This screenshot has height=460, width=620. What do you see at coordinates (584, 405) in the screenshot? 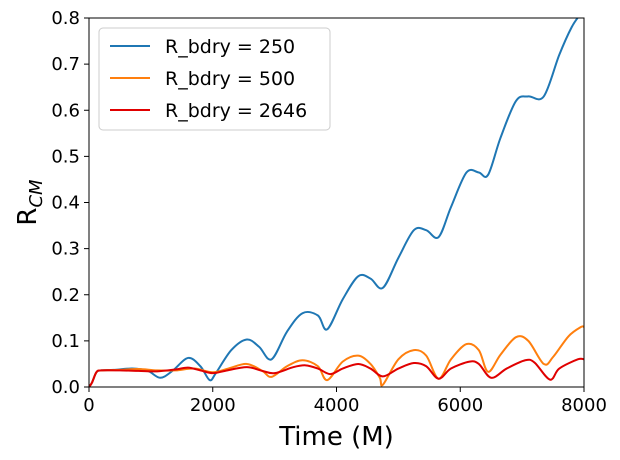
I see `x-tick-label: 8000` at bounding box center [584, 405].